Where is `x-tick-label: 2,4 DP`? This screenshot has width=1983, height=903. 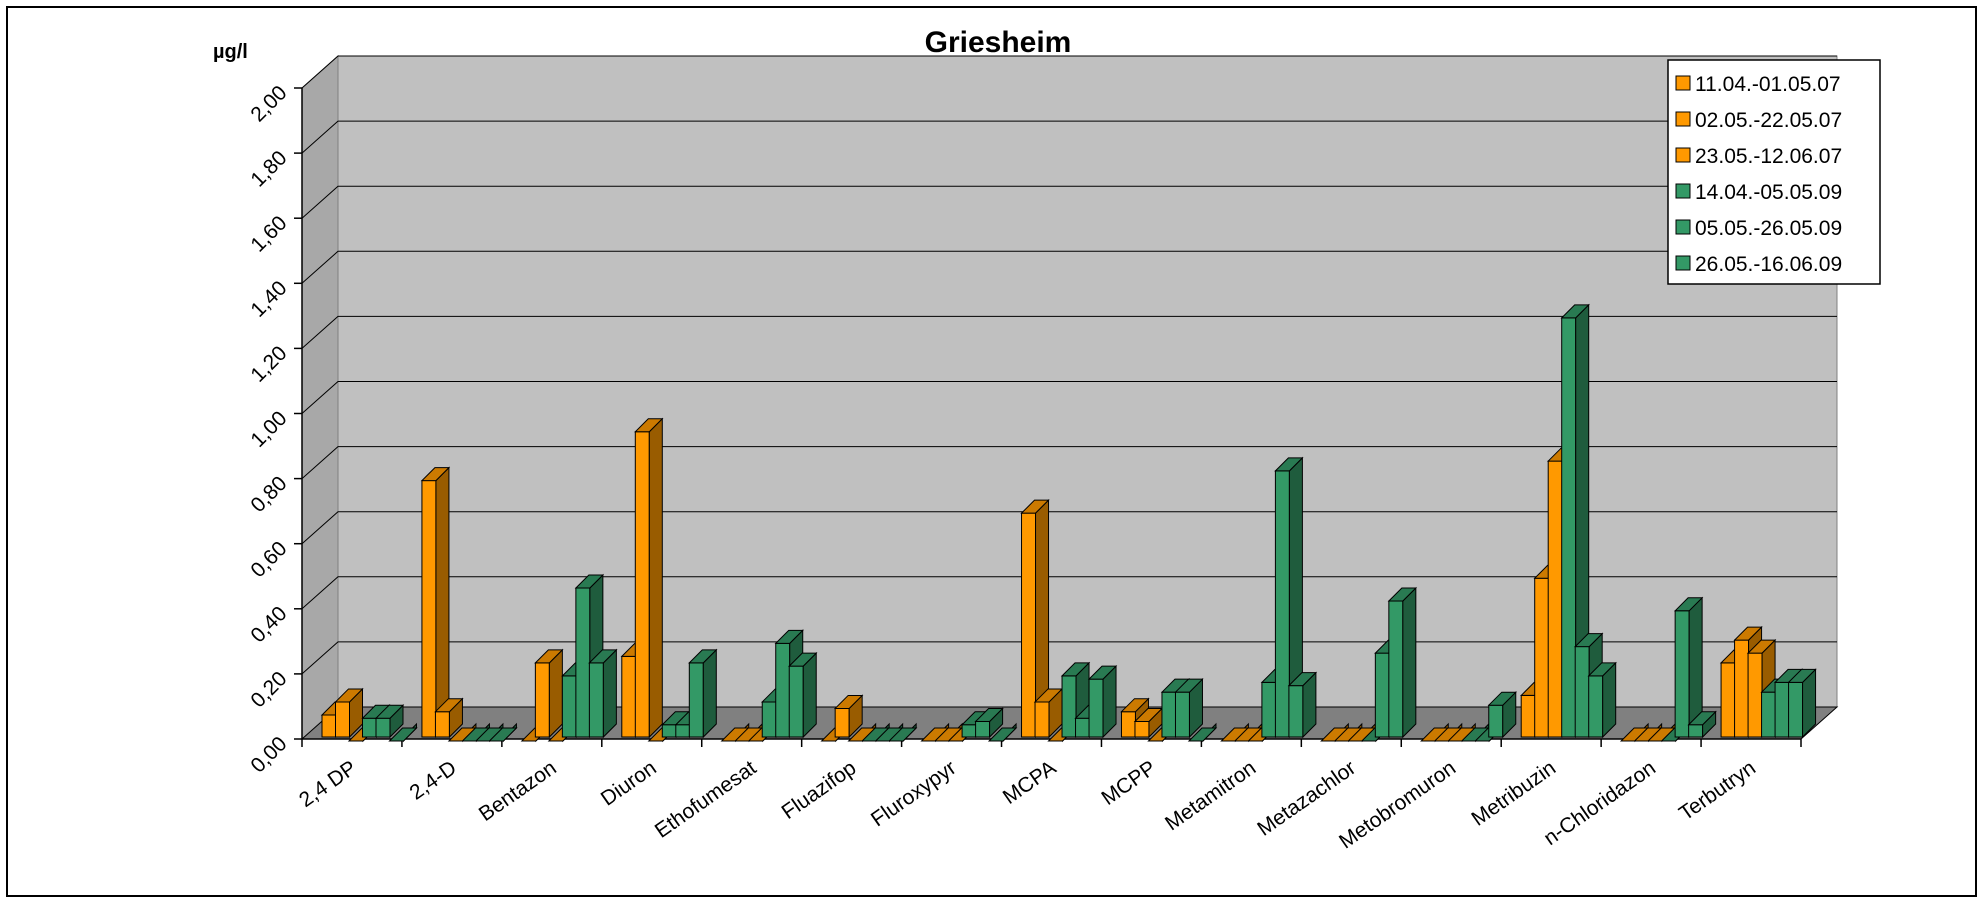
x-tick-label: 2,4 DP is located at coordinates (328, 784).